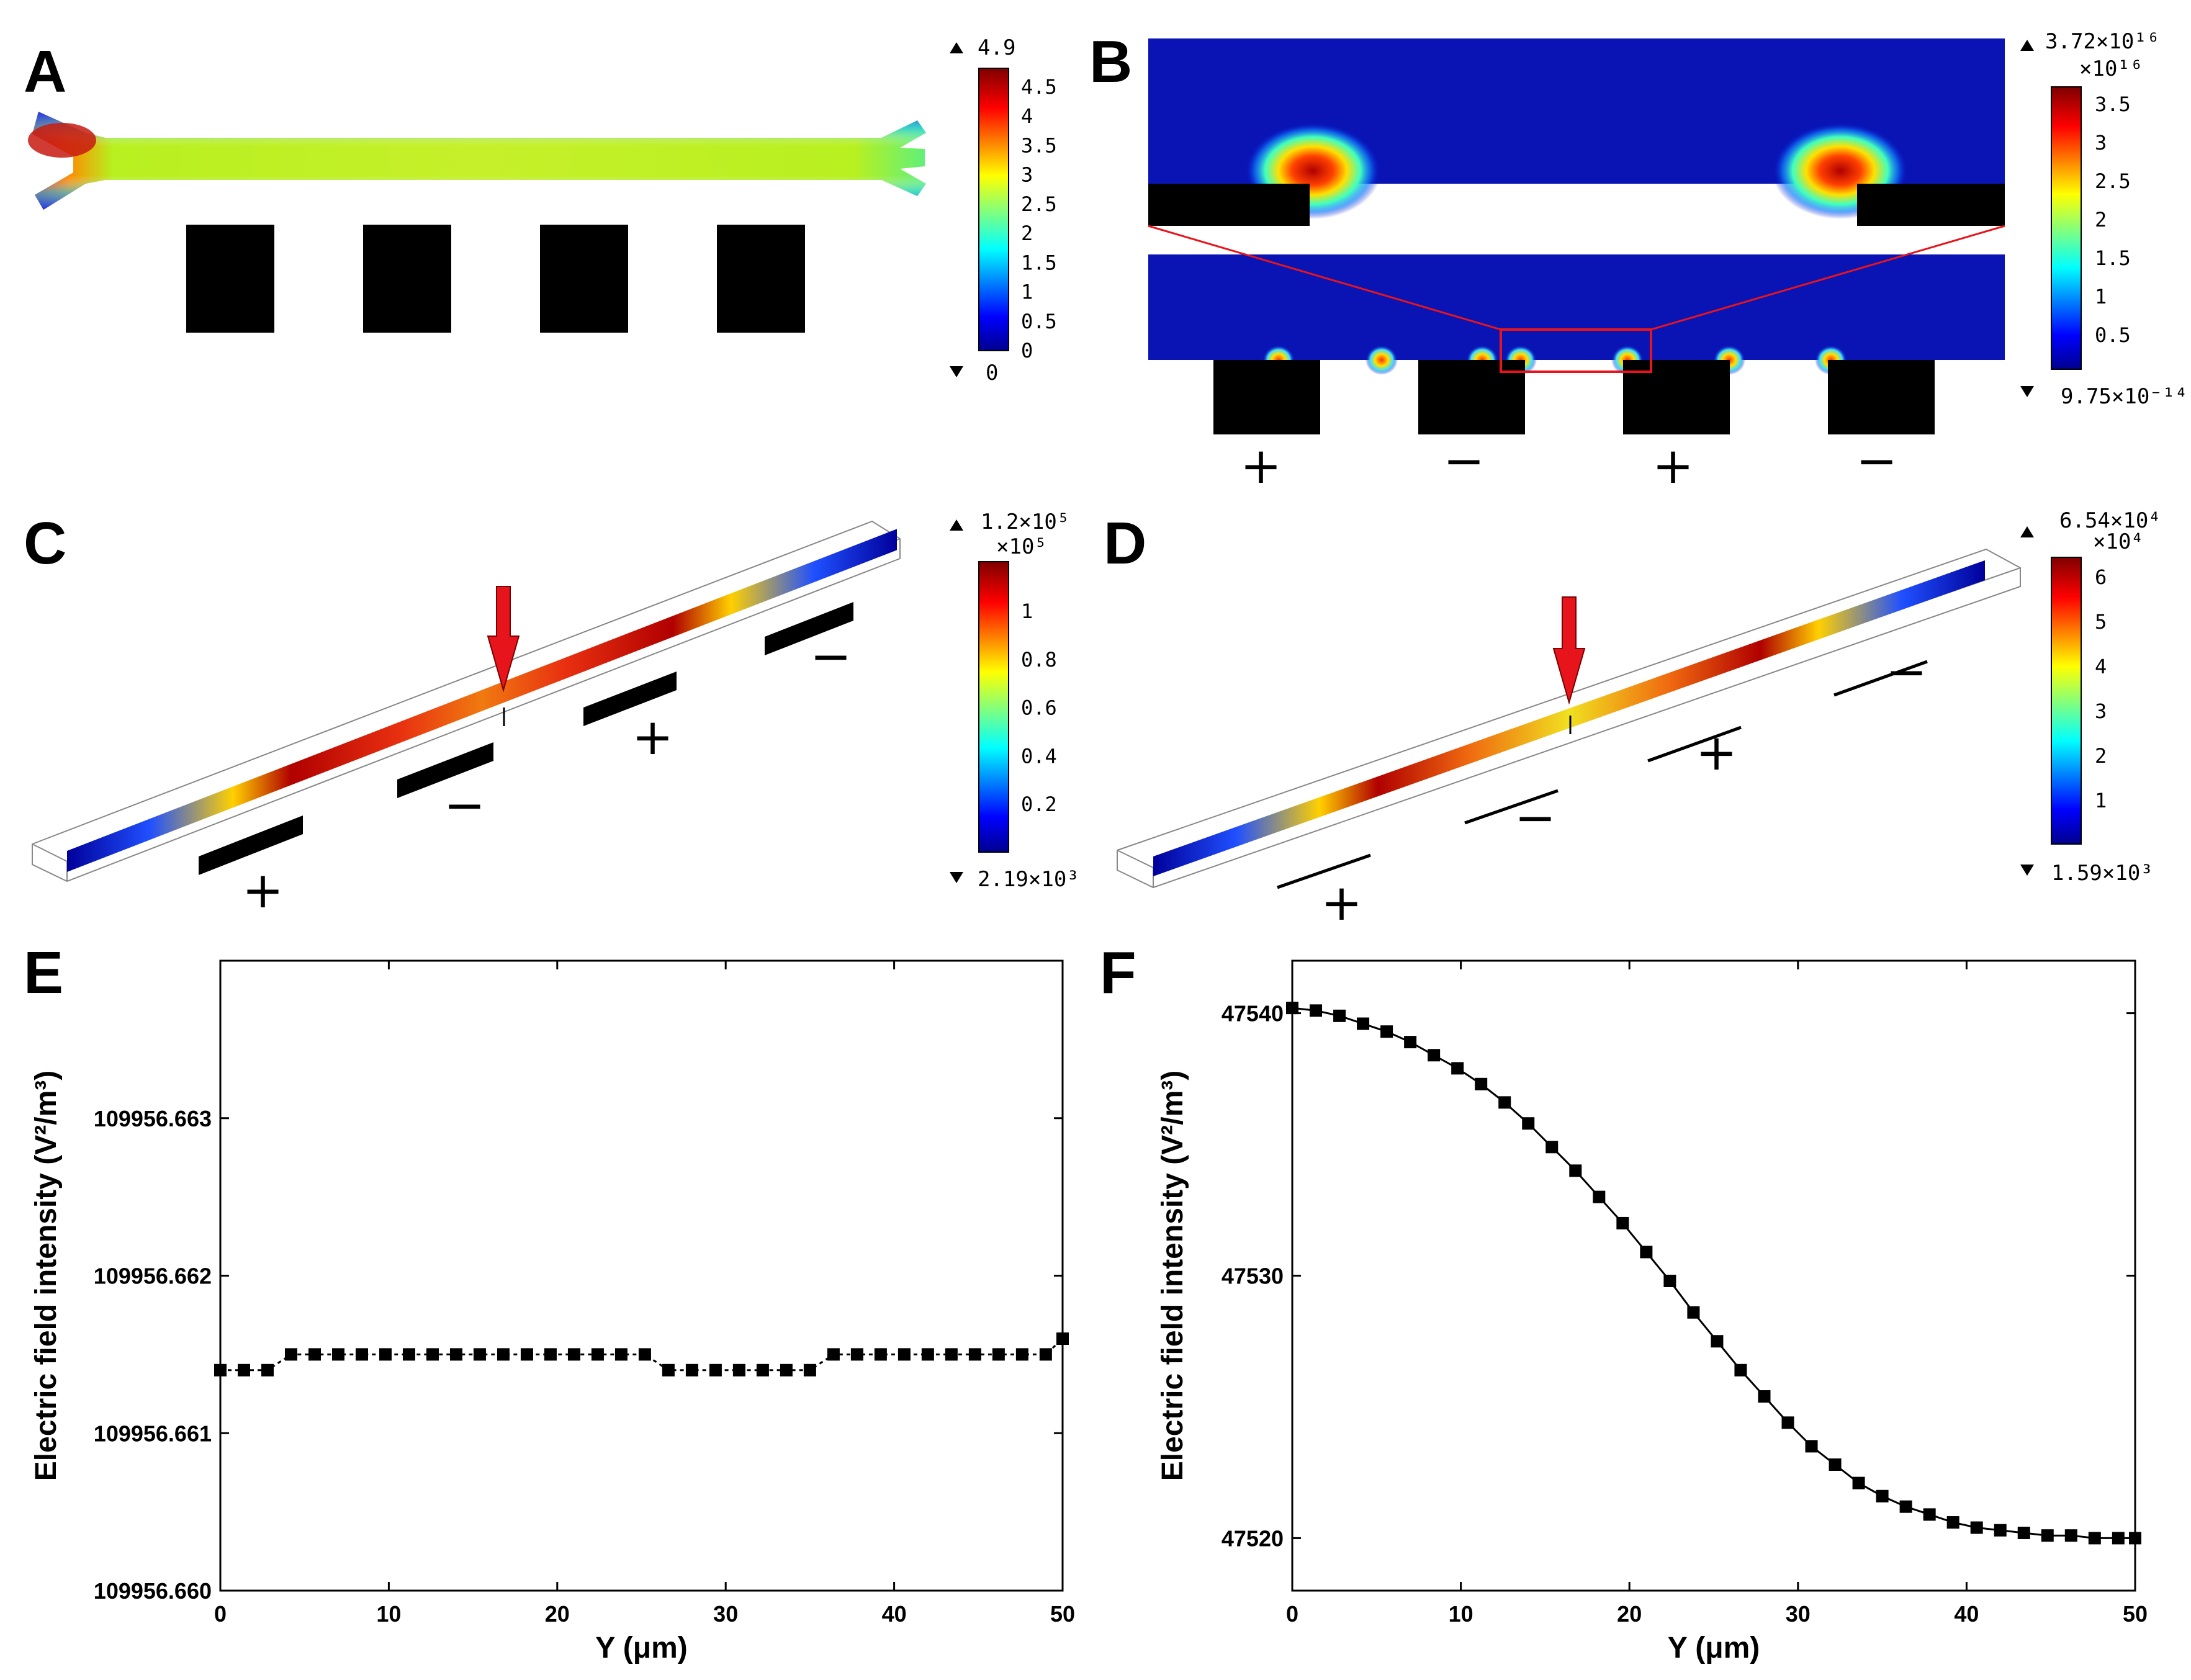 Image resolution: width=2191 pixels, height=1680 pixels. I want to click on colorbar-tick-label: 5, so click(2101, 622).